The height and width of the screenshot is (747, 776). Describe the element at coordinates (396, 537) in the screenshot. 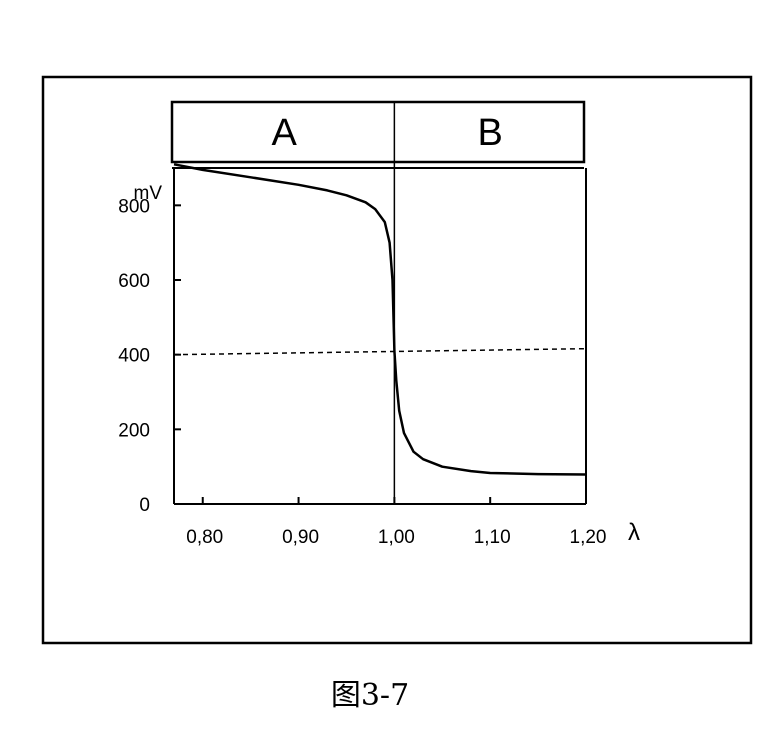

I see `x-tick-label: 1,00` at that location.